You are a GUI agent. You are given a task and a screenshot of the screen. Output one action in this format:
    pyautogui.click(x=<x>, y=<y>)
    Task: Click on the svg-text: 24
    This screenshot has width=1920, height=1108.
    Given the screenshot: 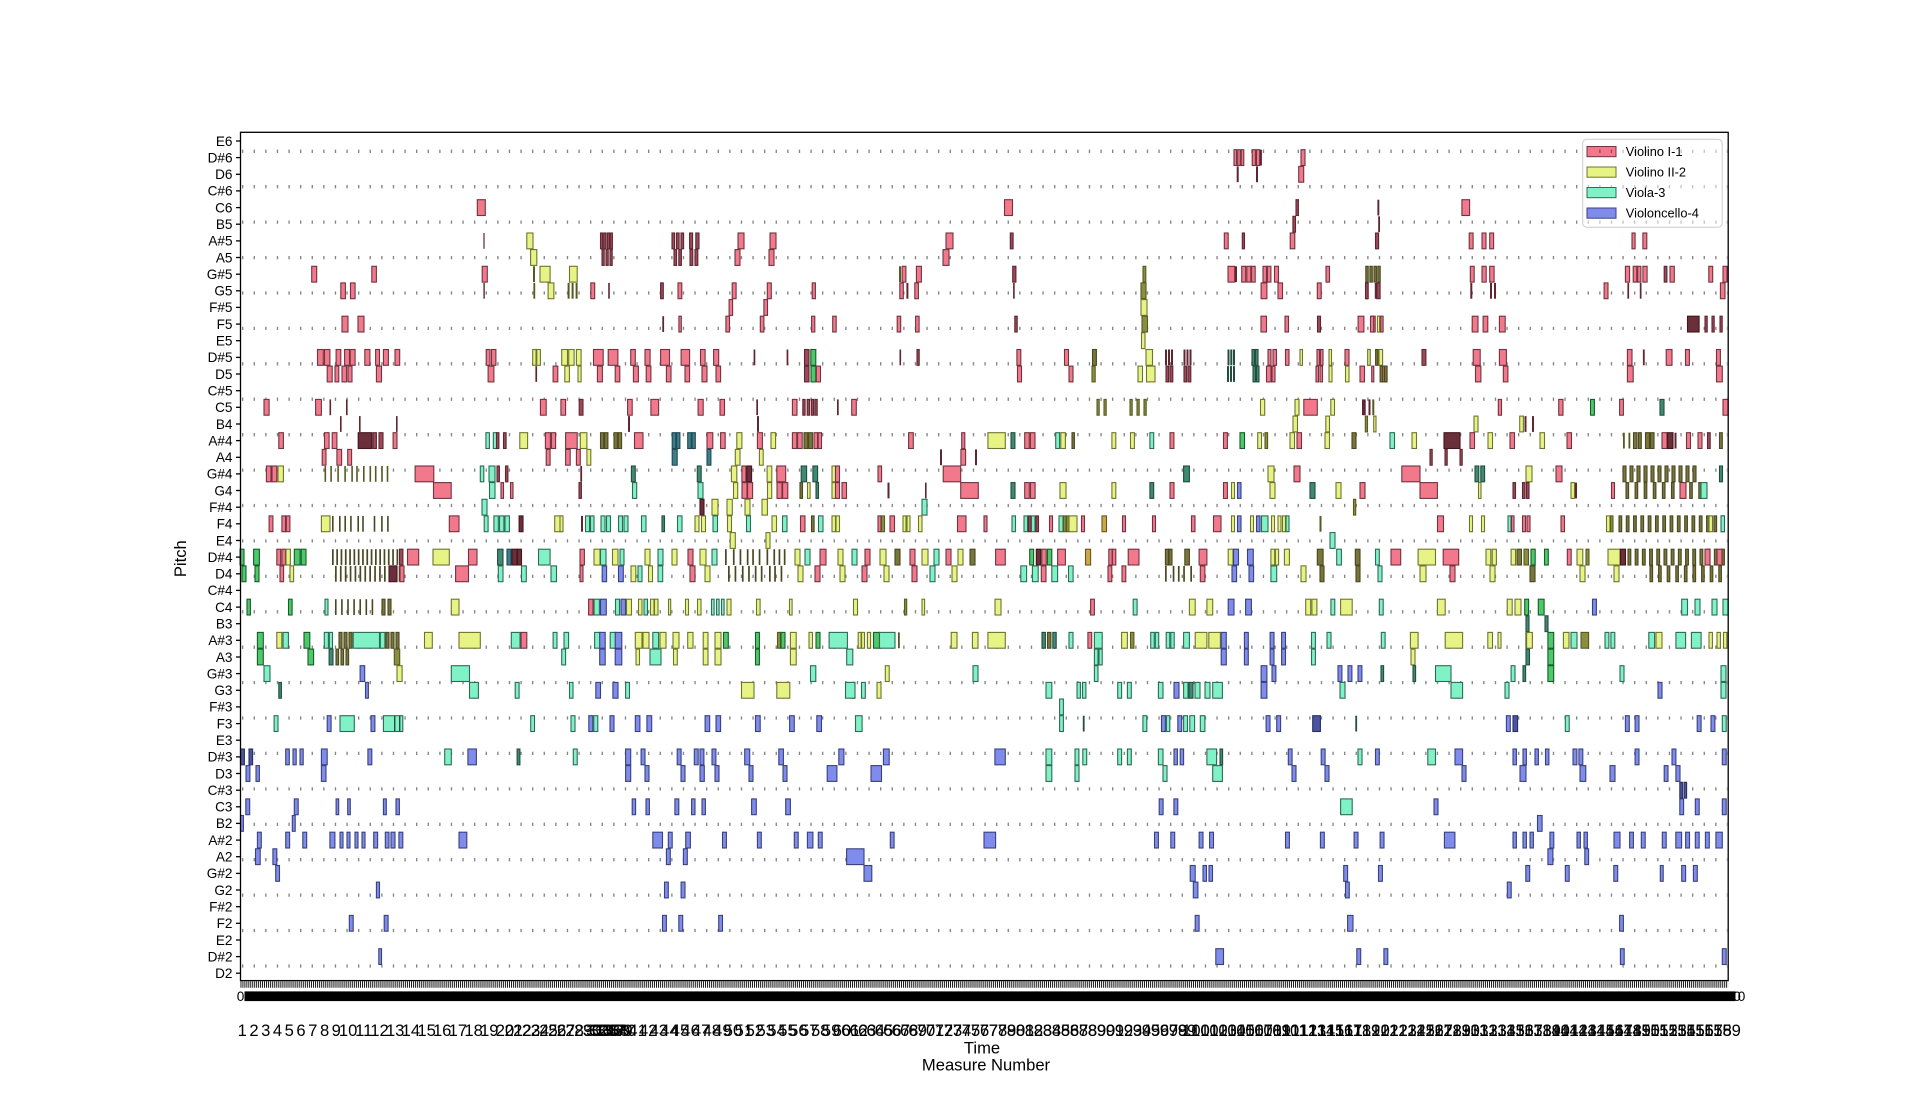 What is the action you would take?
    pyautogui.click(x=540, y=1030)
    